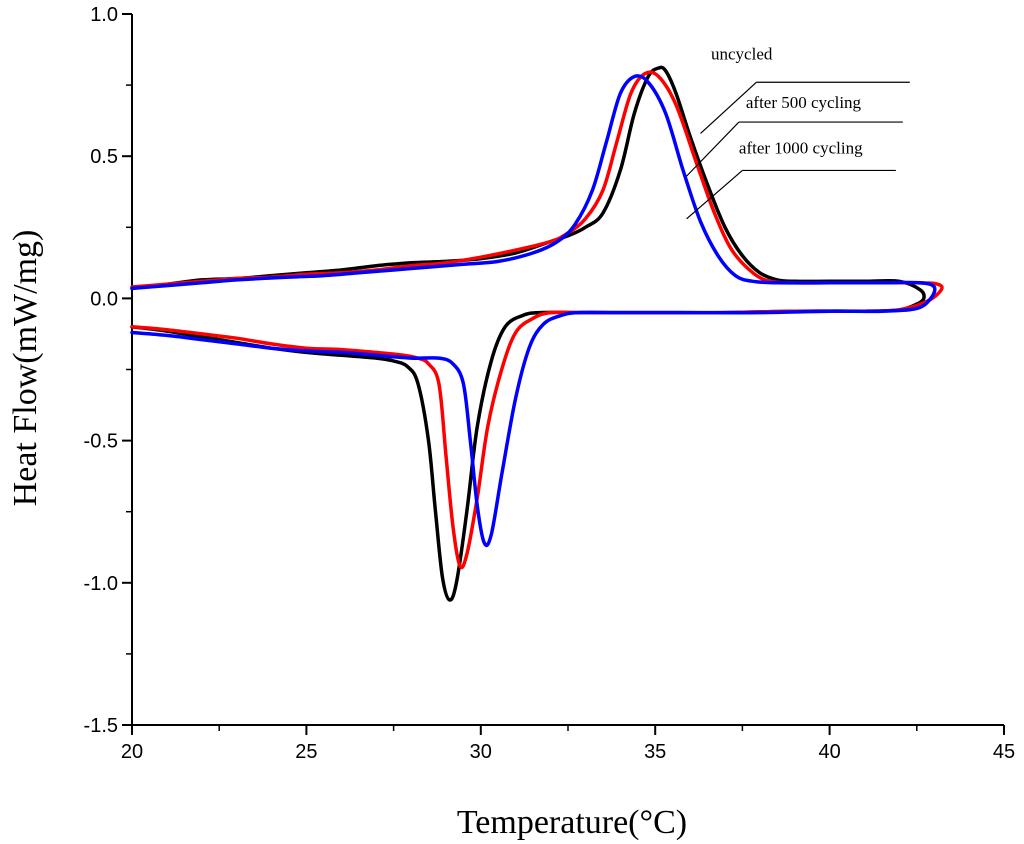 The image size is (1024, 844). I want to click on annotation-leader-after-1000-cycling, so click(714, 194).